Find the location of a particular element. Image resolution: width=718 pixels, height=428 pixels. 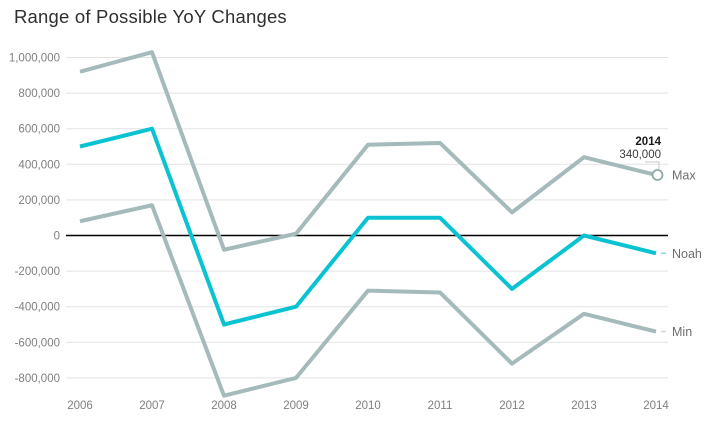

y-tick-label: -400,000 is located at coordinates (37, 308).